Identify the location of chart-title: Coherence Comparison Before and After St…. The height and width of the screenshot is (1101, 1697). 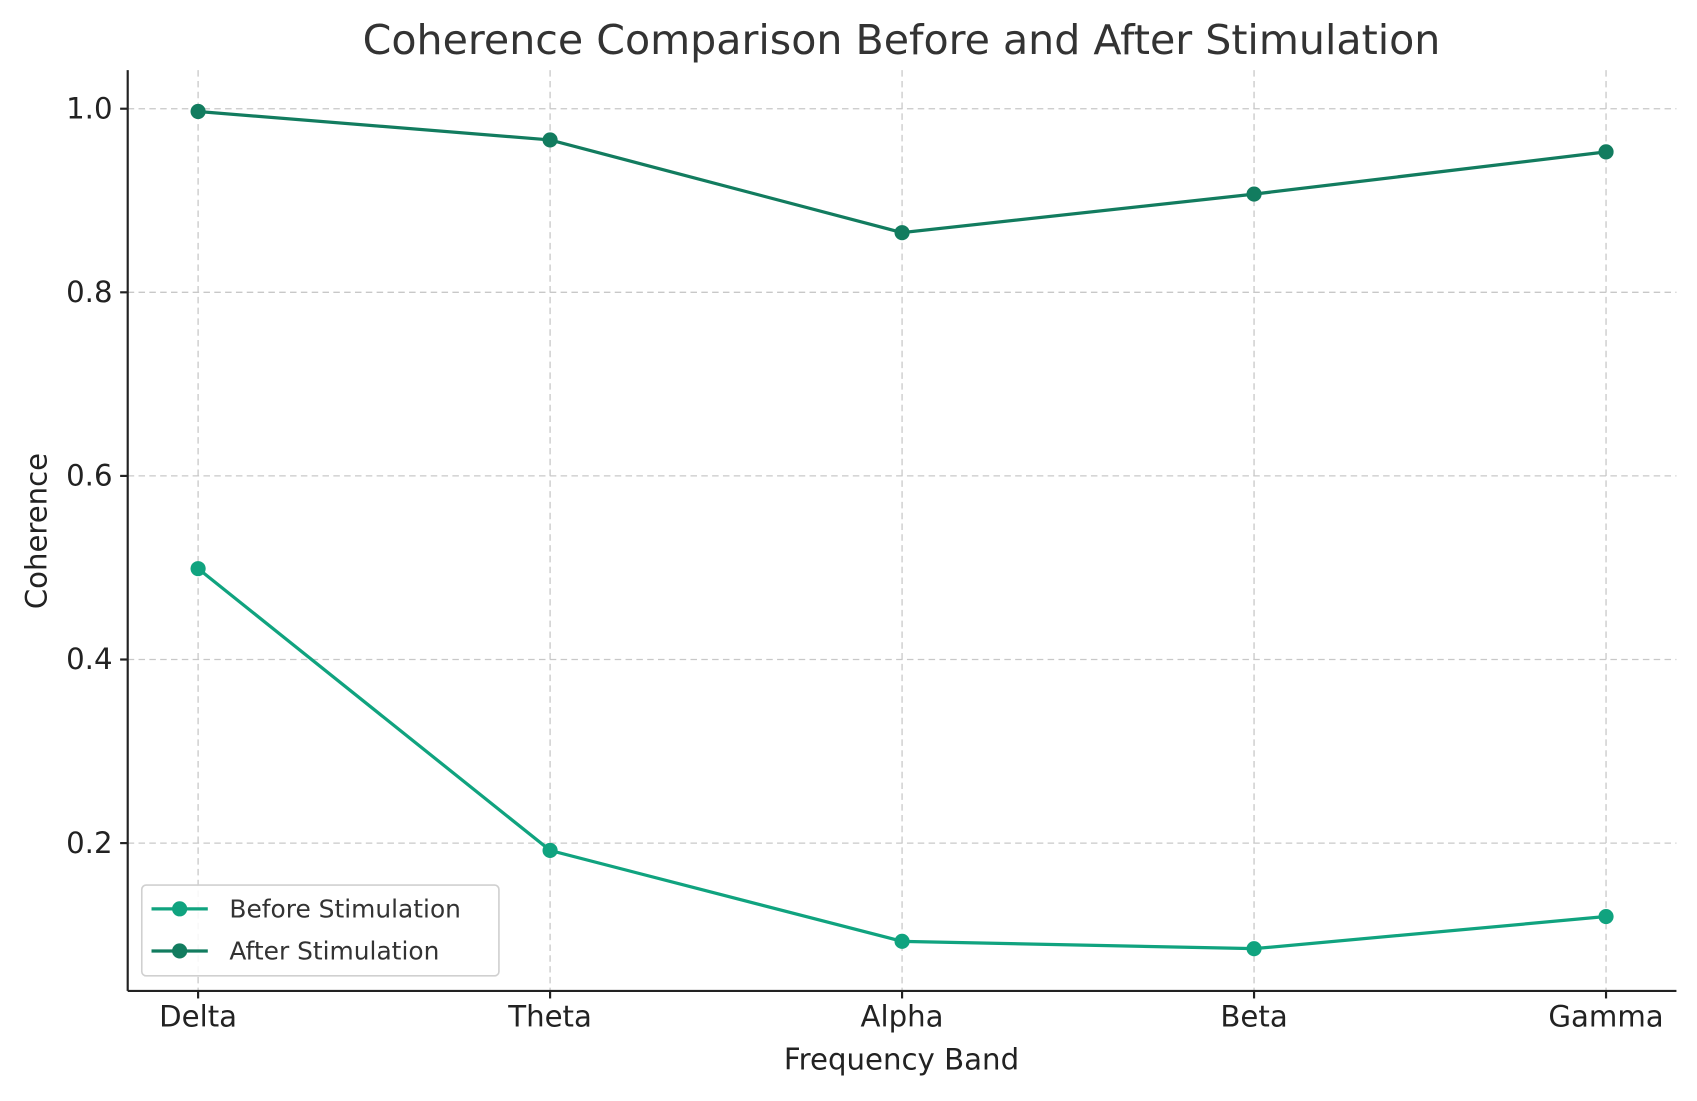
(902, 40).